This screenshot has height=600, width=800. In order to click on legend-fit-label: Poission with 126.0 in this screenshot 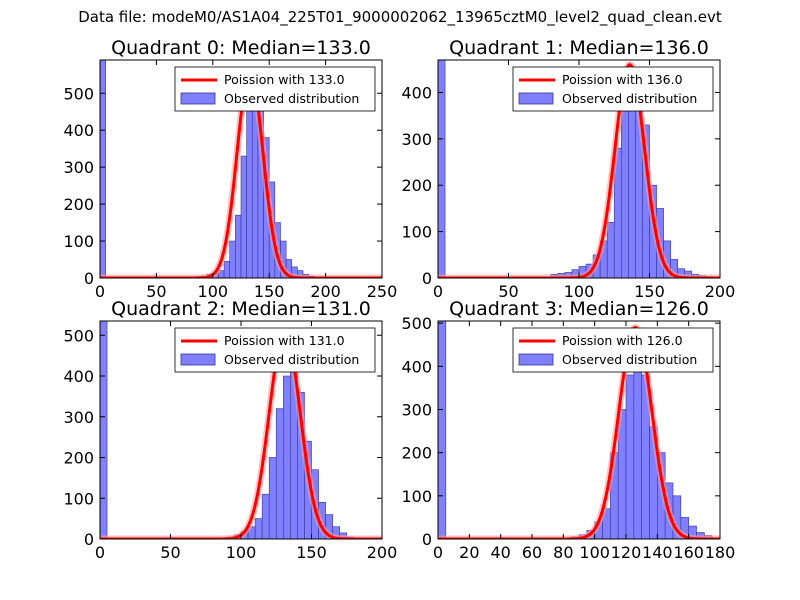, I will do `click(622, 340)`.